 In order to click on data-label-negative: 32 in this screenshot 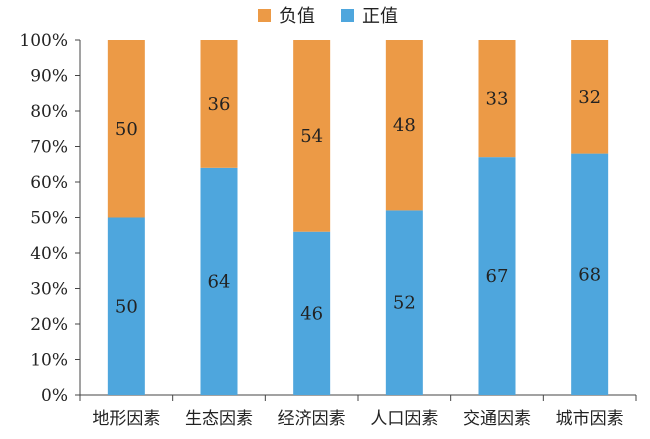, I will do `click(589, 97)`.